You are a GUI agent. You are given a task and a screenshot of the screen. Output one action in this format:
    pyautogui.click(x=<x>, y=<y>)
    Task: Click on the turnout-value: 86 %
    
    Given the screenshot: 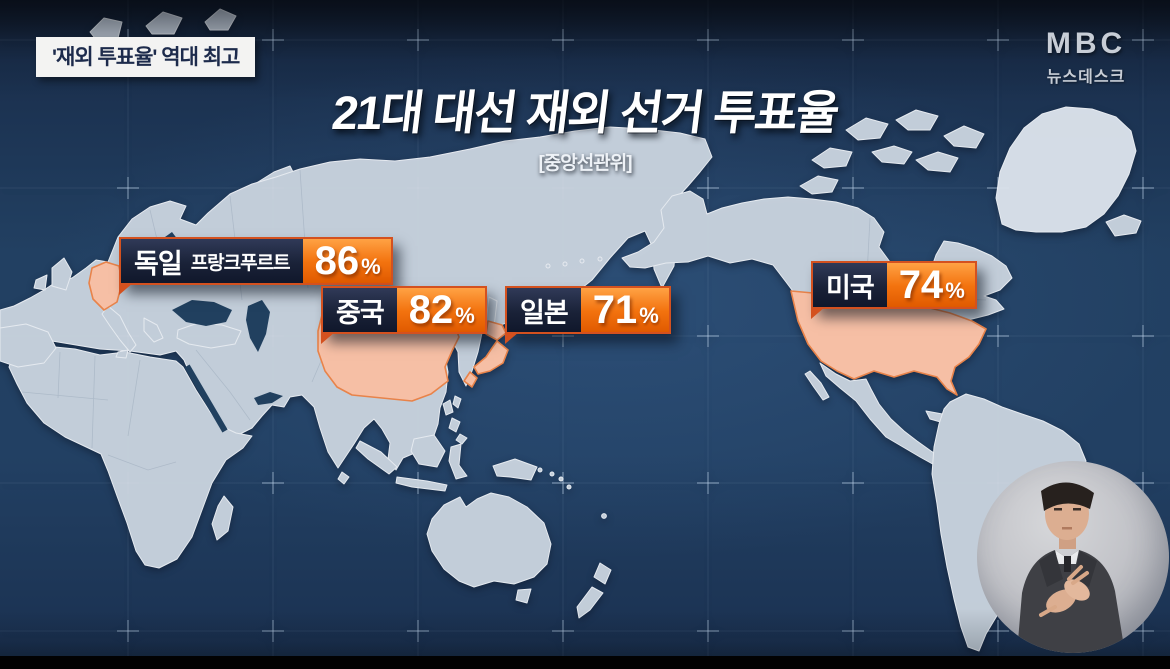 What is the action you would take?
    pyautogui.click(x=346, y=261)
    